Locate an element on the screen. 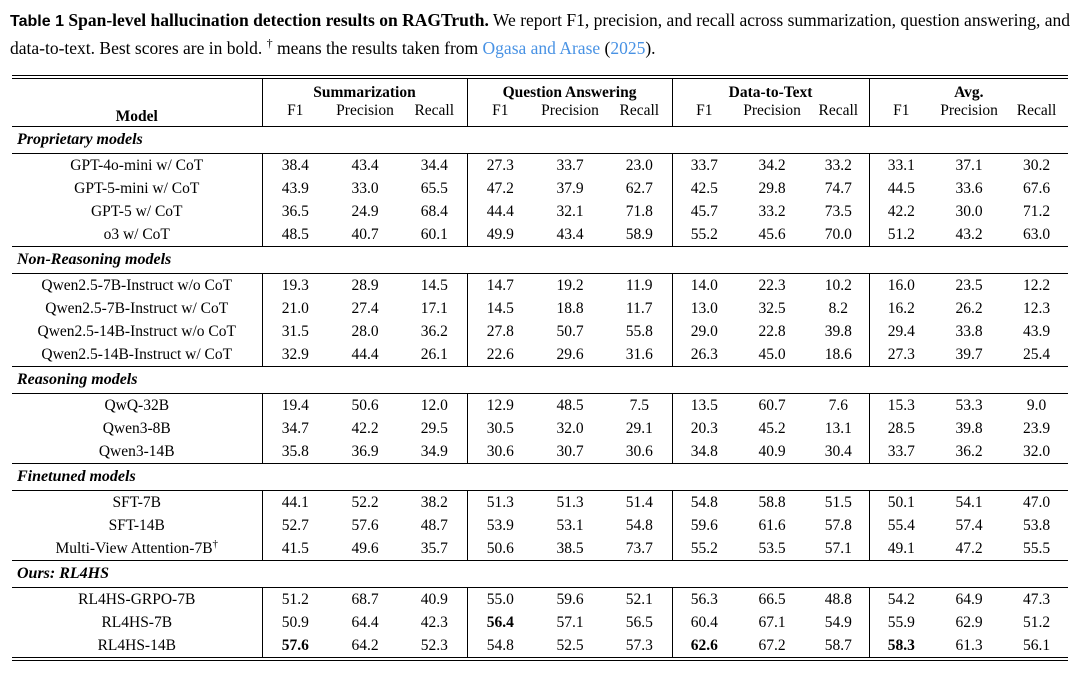  score-cell: 67.1 is located at coordinates (772, 622).